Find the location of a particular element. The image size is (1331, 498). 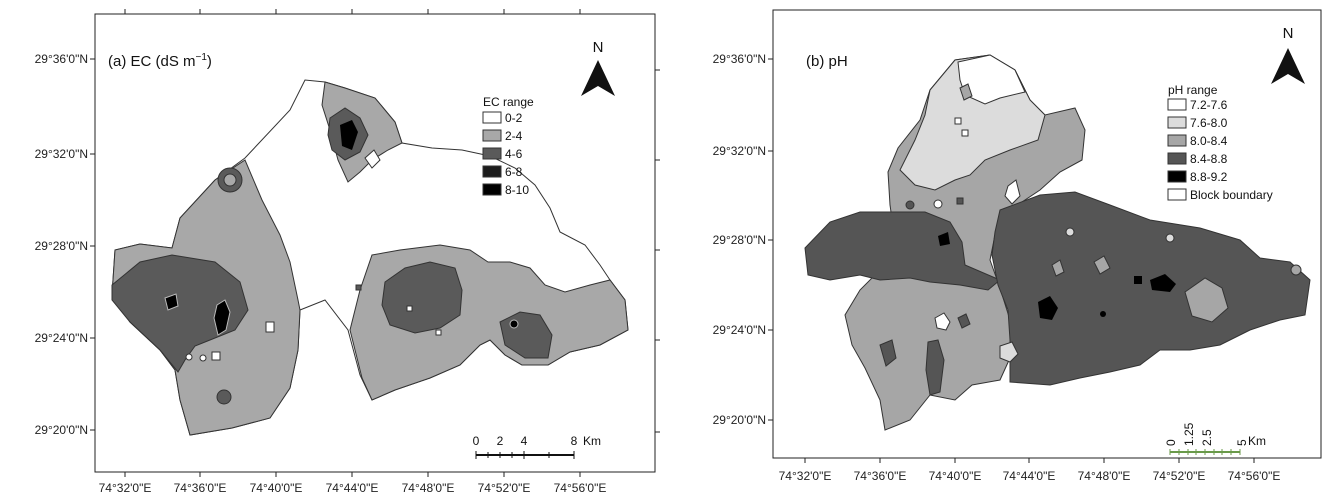

legend-label: 2-4 is located at coordinates (514, 136).